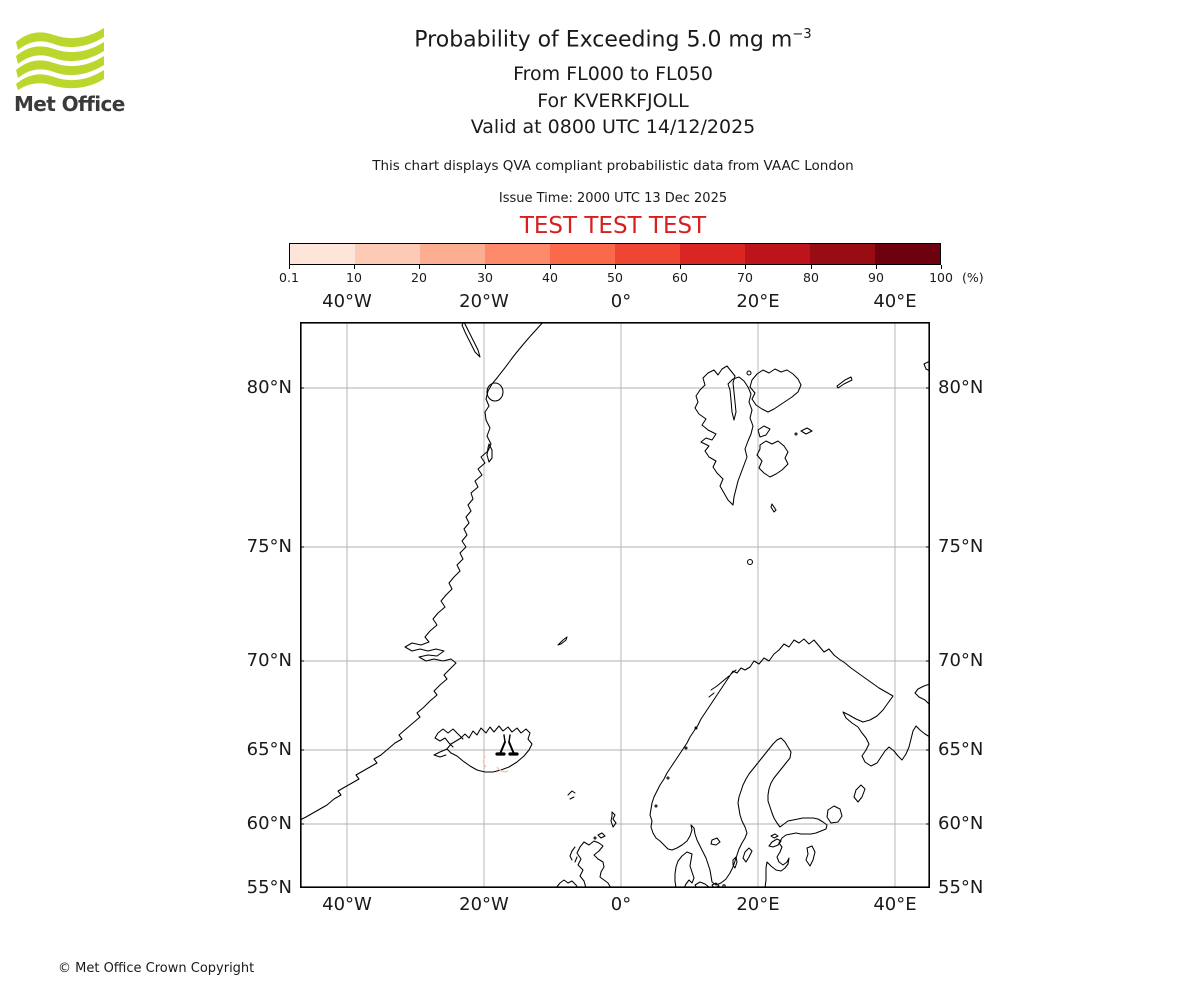 The image size is (1200, 1000). Describe the element at coordinates (613, 101) in the screenshot. I see `subtitle-volcano: For KVERKFJOLL` at that location.